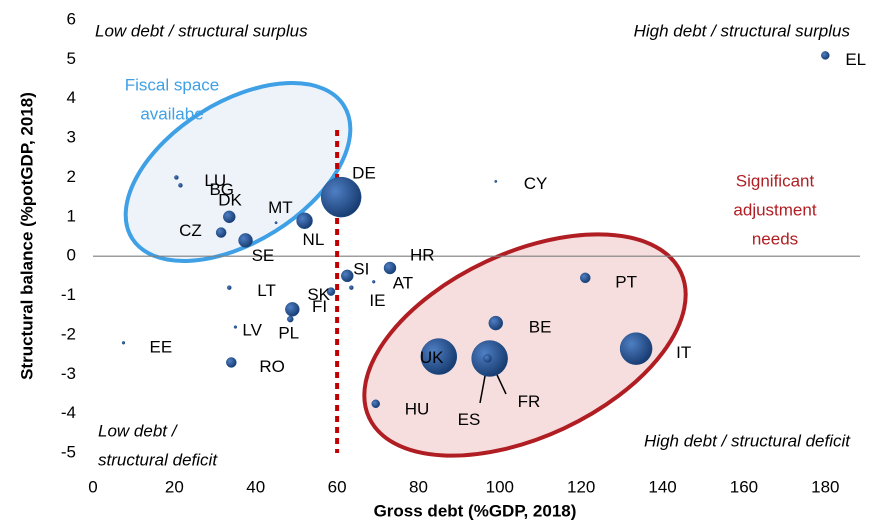 This screenshot has height=527, width=879. What do you see at coordinates (263, 255) in the screenshot?
I see `point-label: SE` at bounding box center [263, 255].